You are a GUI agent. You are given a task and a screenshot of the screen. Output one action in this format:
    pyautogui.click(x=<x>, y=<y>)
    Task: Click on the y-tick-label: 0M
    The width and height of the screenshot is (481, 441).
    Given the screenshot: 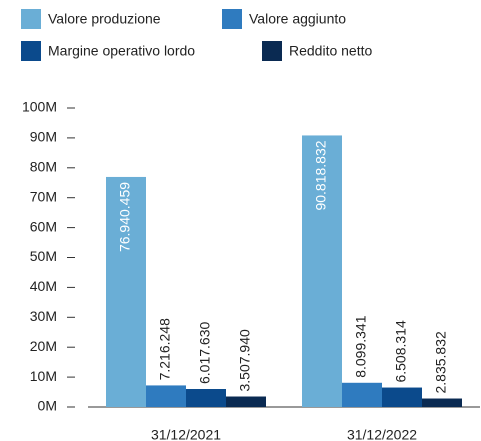 What is the action you would take?
    pyautogui.click(x=47, y=406)
    